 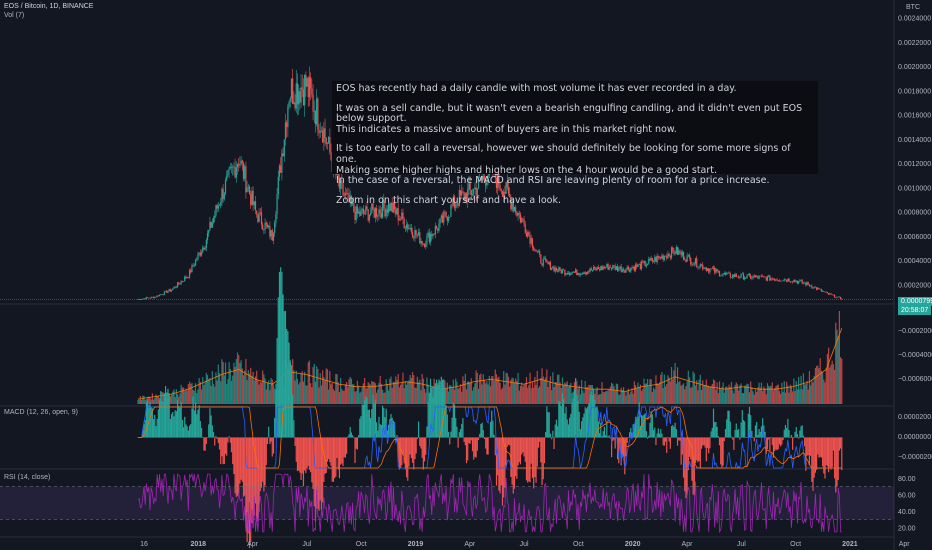 What do you see at coordinates (490, 357) in the screenshot?
I see `volume-pane` at bounding box center [490, 357].